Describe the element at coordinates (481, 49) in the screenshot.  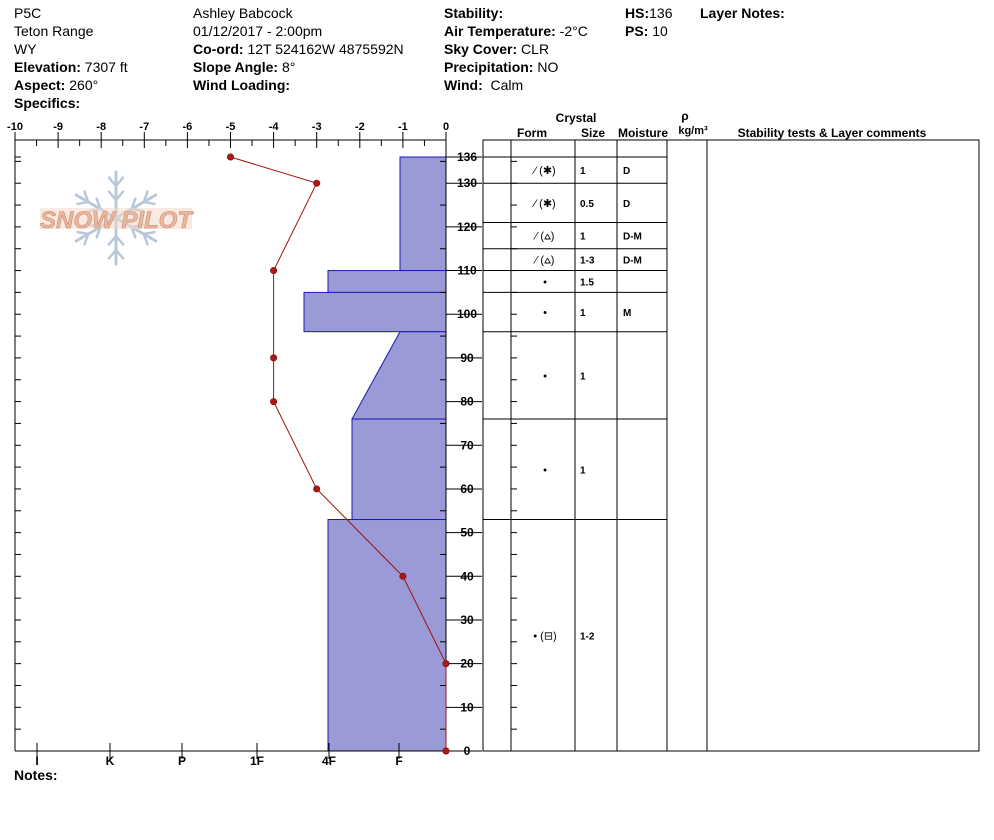
I see `sky-label: Sky Cover:` at that location.